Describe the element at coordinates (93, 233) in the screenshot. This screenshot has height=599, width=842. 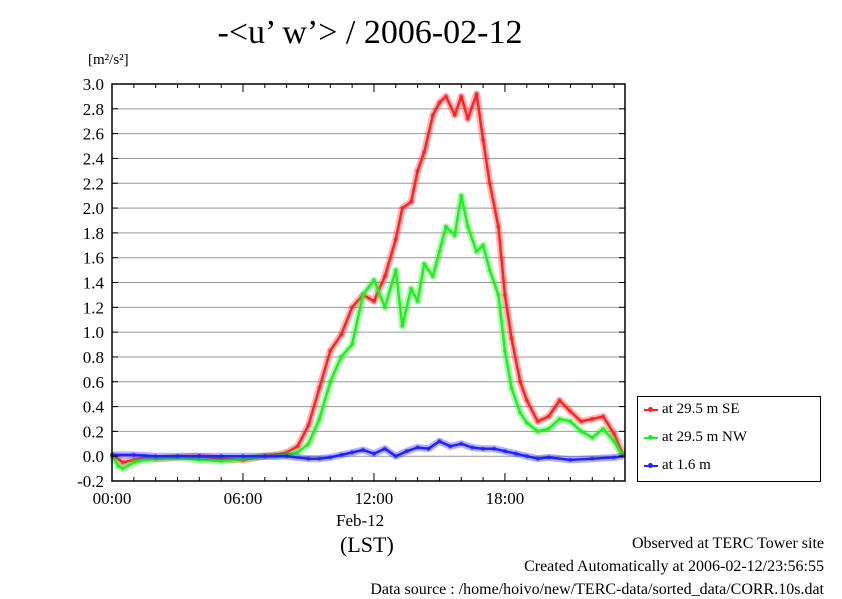
I see `y-tick-label: 1.8` at that location.